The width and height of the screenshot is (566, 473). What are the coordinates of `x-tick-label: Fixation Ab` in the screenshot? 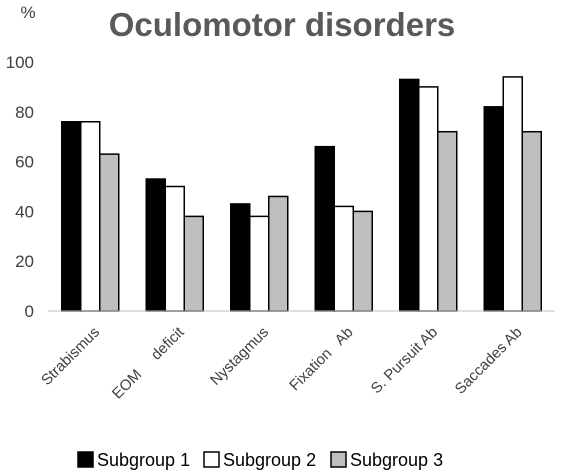 It's located at (321, 359).